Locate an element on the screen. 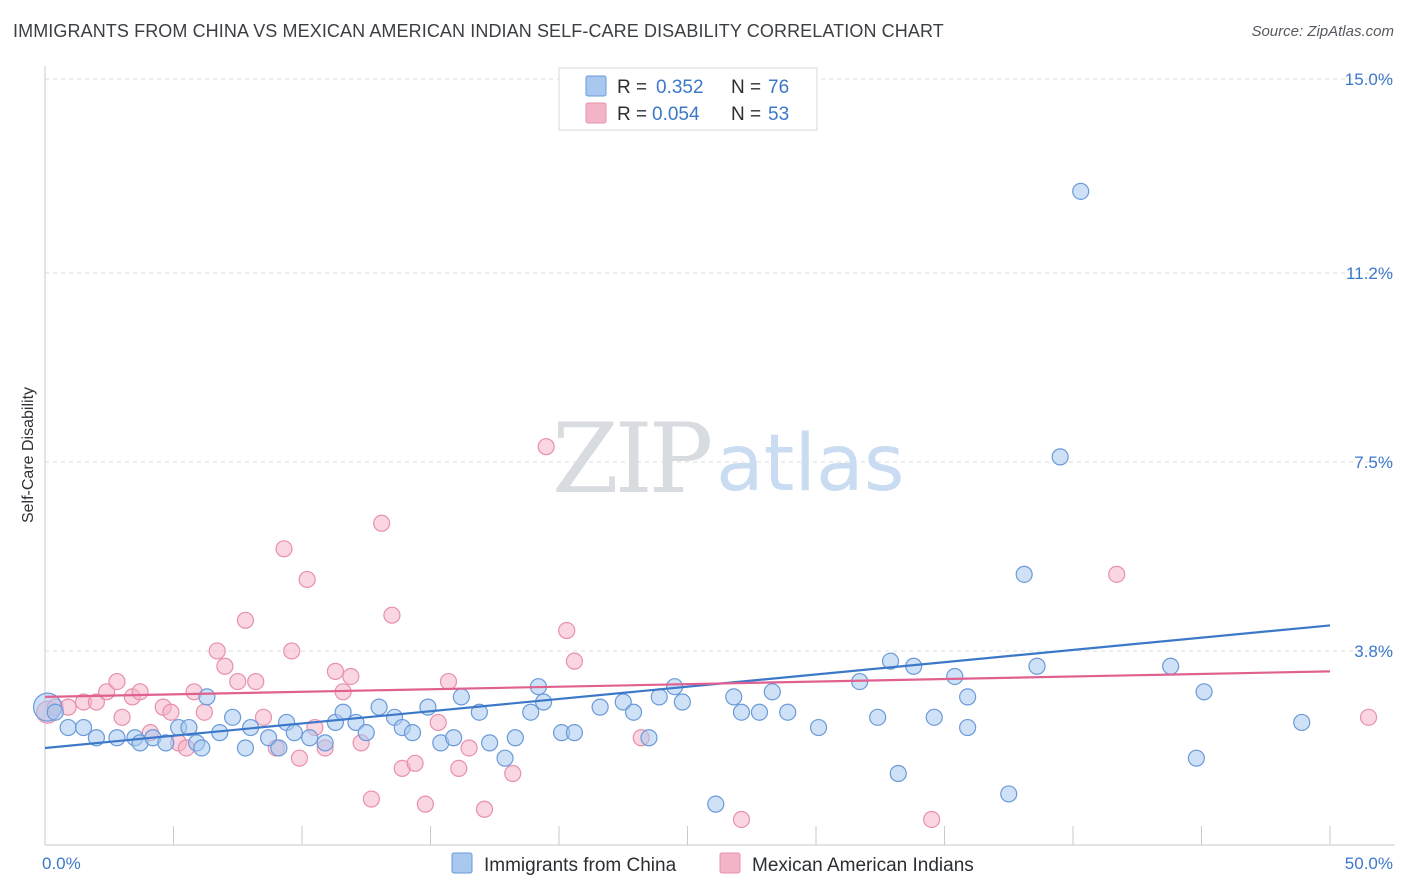  watermark: ZIP atlas is located at coordinates (728, 459).